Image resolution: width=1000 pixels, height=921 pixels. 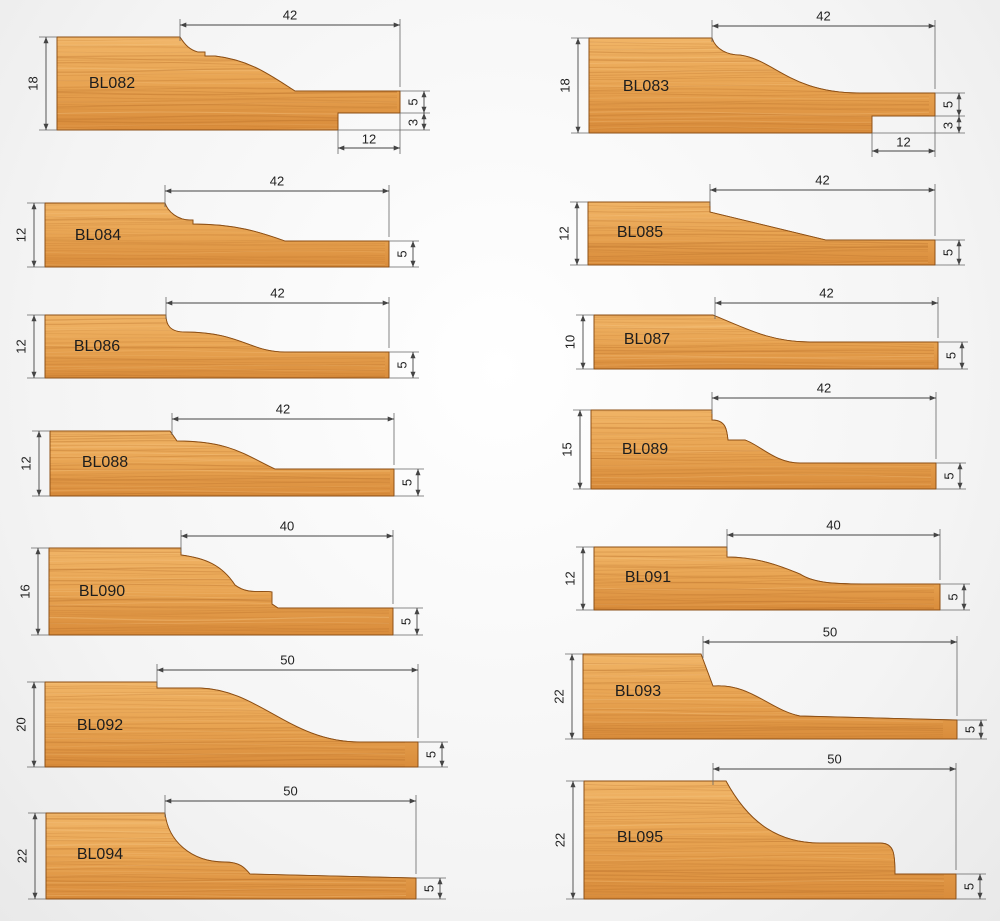 What do you see at coordinates (769, 682) in the screenshot?
I see `profile-bl093: BL093 50 22 5` at bounding box center [769, 682].